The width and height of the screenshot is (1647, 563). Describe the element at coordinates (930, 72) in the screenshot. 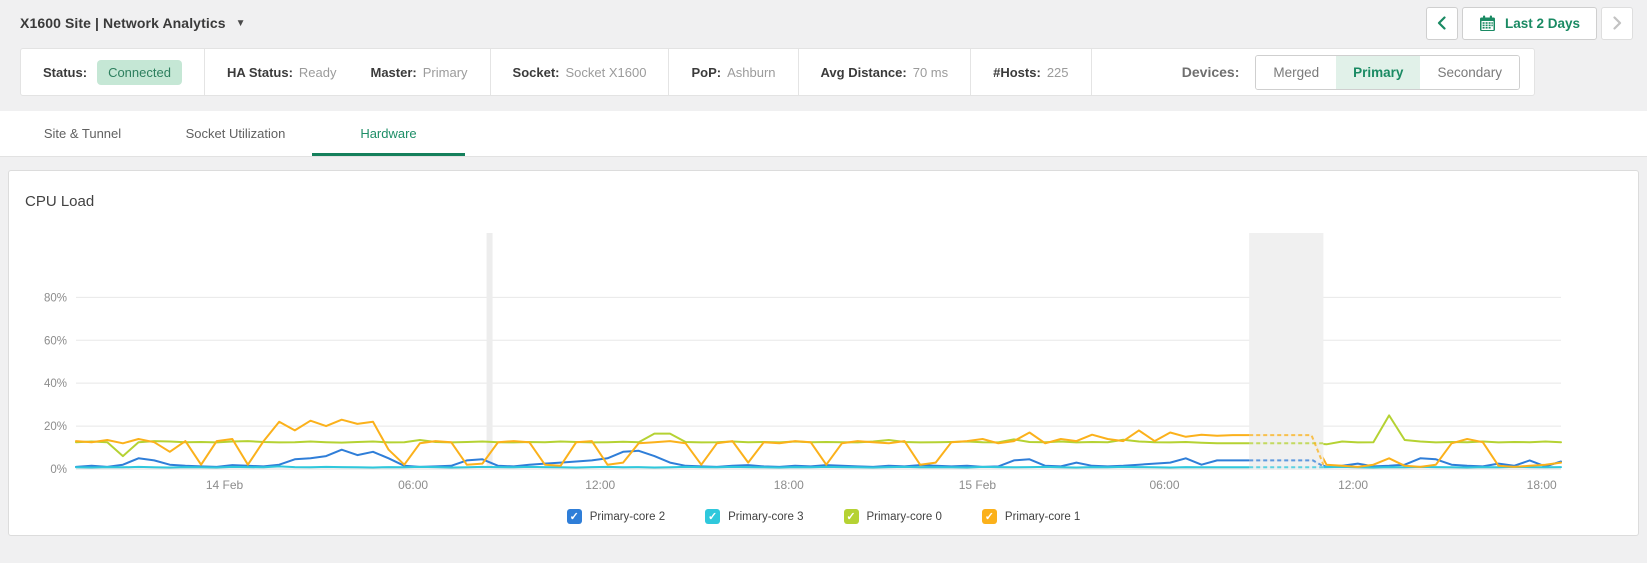

I see `avg-distance-value: 70 ms` at that location.